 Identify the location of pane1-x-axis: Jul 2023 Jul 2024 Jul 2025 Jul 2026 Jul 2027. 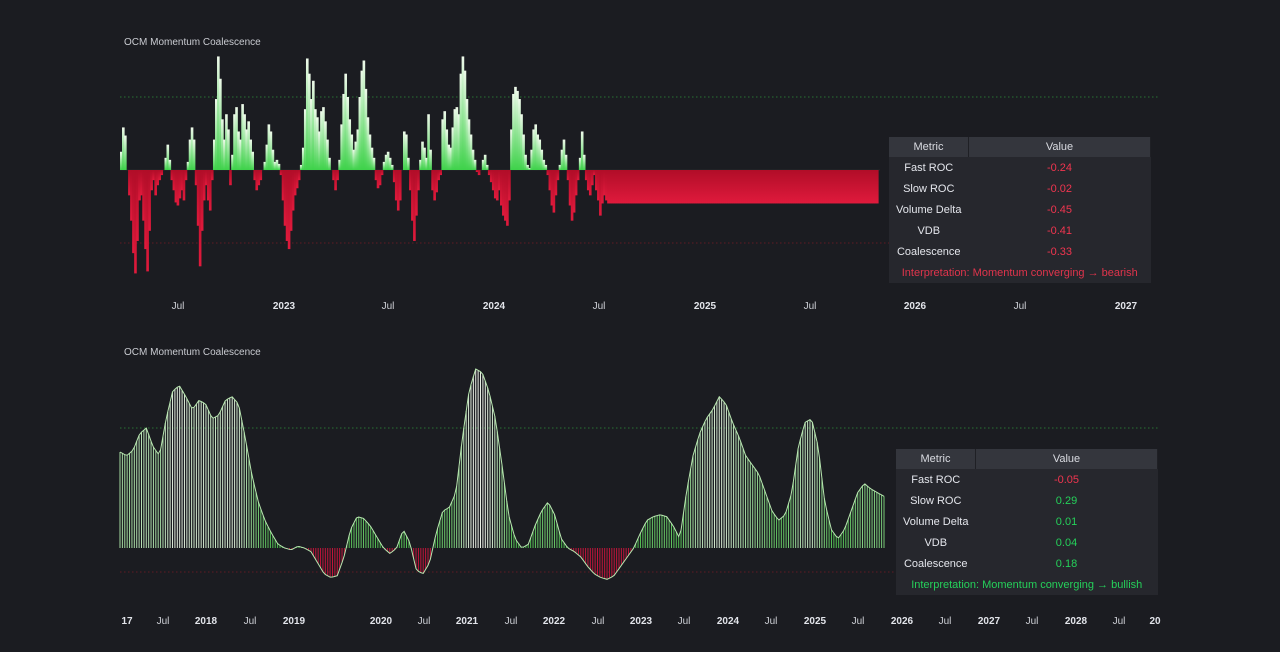
(655, 306).